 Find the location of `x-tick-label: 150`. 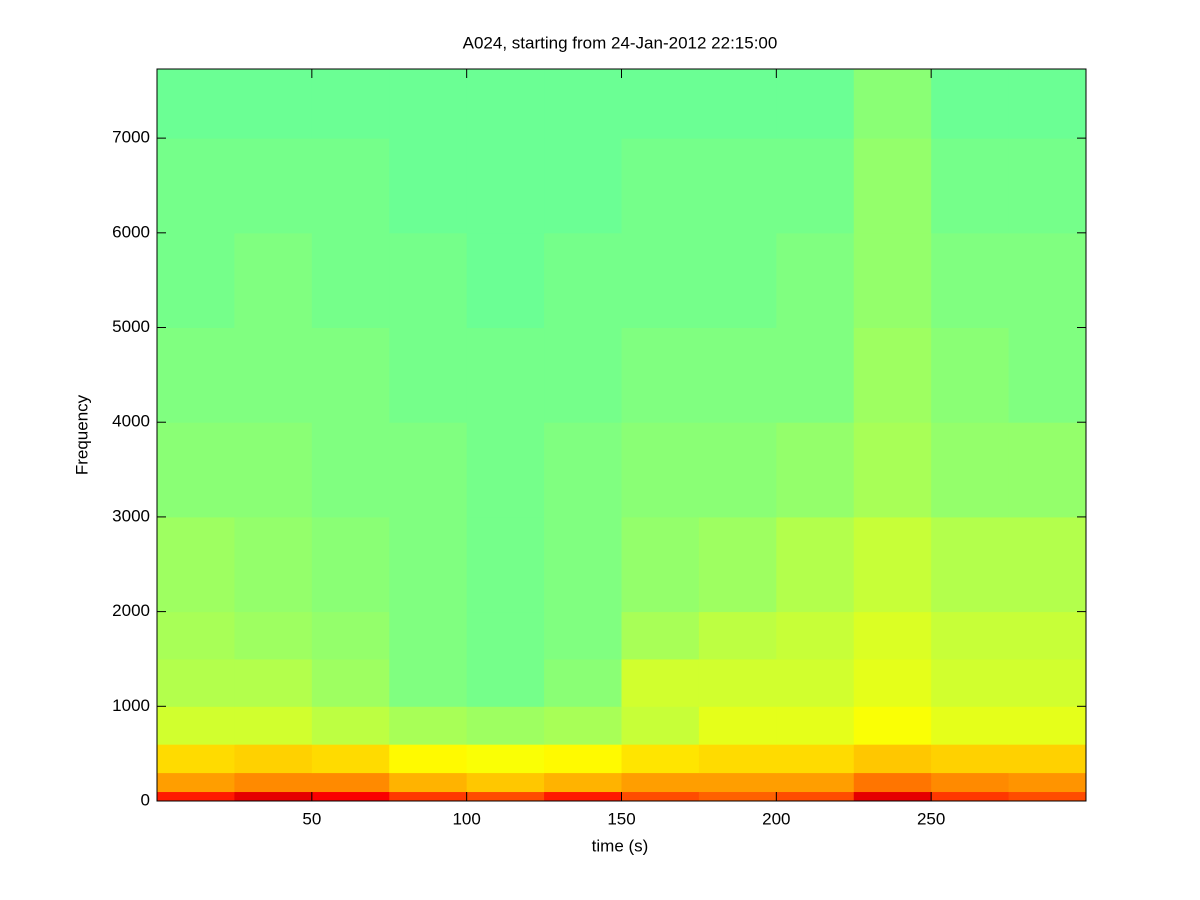

x-tick-label: 150 is located at coordinates (621, 818).